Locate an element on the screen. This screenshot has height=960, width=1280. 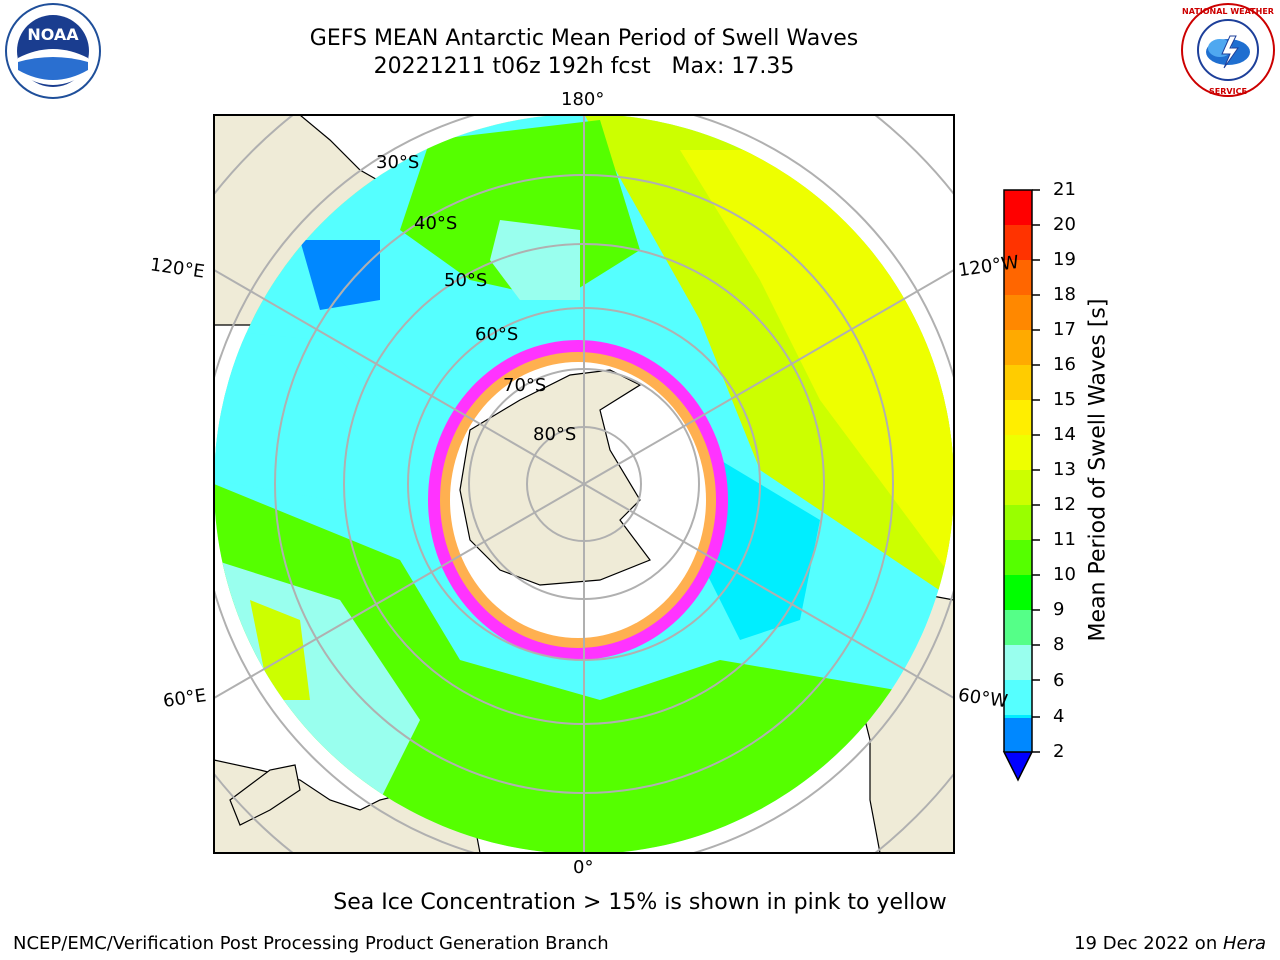
svg-text: SERVICE is located at coordinates (1228, 91).